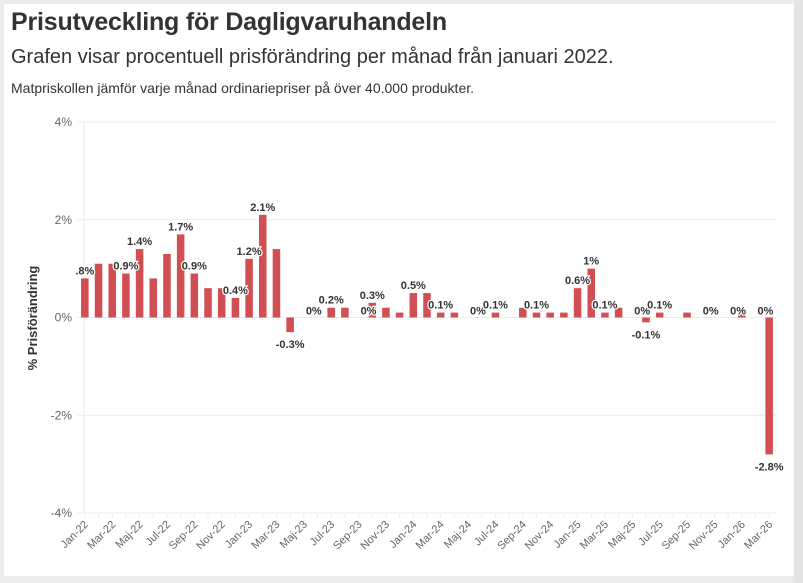  I want to click on chart-title: Prisutveckling för Dagligvaruhandeln, so click(229, 22).